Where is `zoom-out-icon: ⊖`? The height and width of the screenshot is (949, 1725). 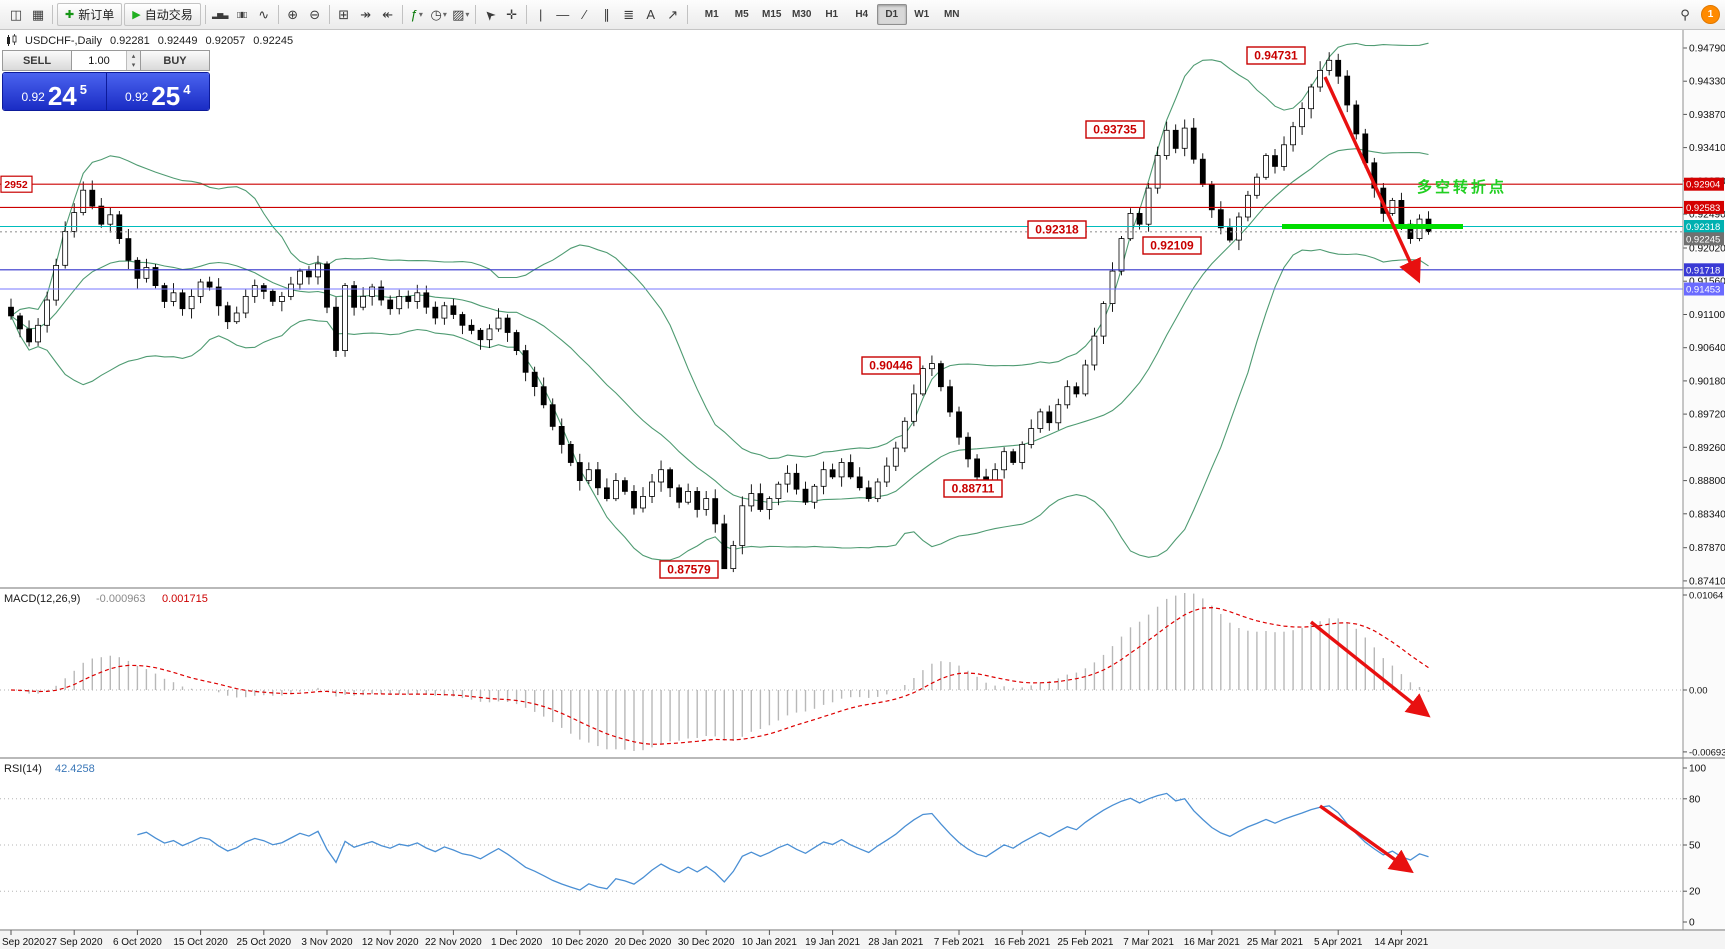 zoom-out-icon: ⊖ is located at coordinates (315, 14).